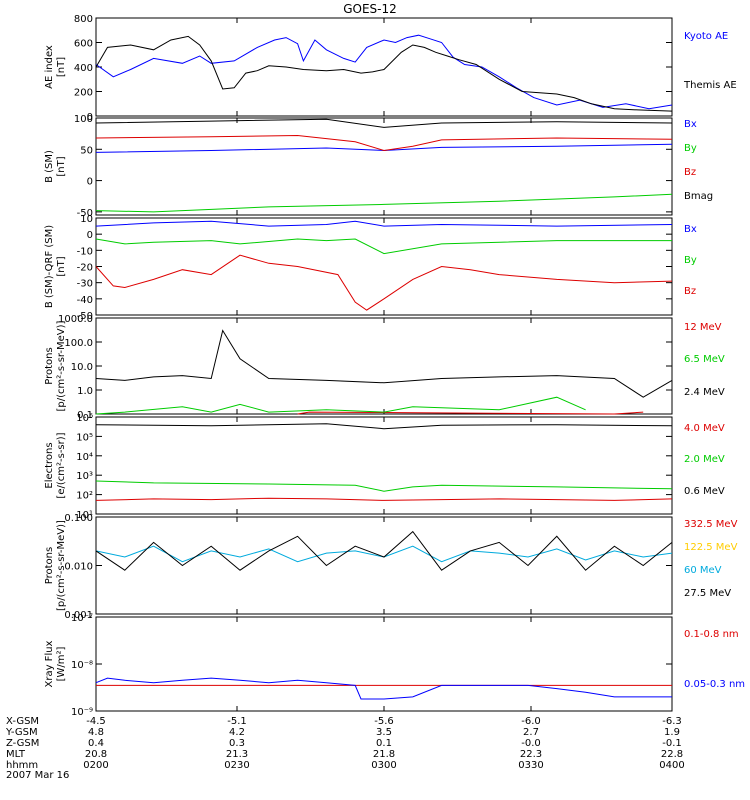 The image size is (750, 800). I want to click on x-row-label: hhmm, so click(22, 765).